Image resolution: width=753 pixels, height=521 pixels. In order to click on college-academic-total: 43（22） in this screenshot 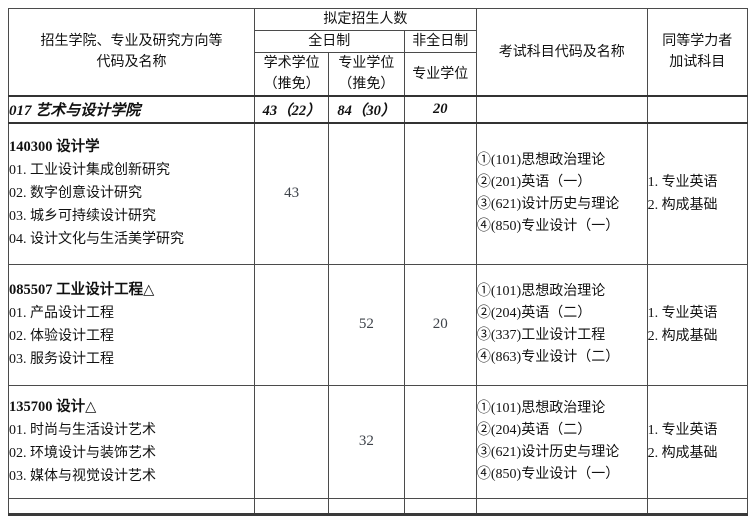, I will do `click(291, 109)`.